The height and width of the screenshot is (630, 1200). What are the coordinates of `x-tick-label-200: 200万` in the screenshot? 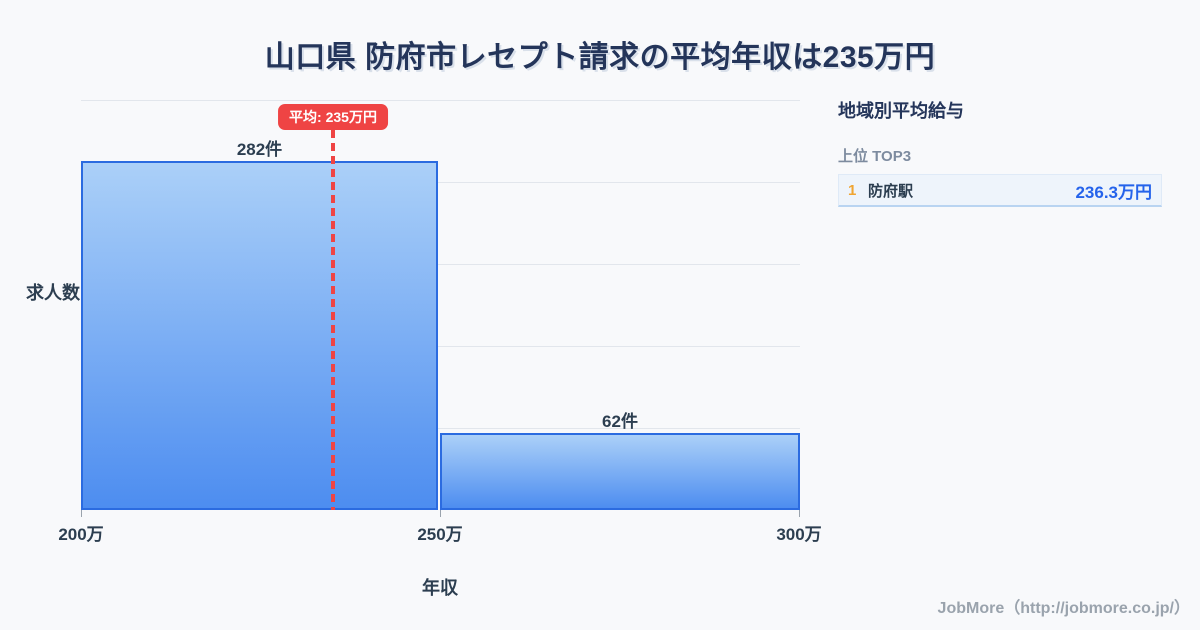 It's located at (81, 534).